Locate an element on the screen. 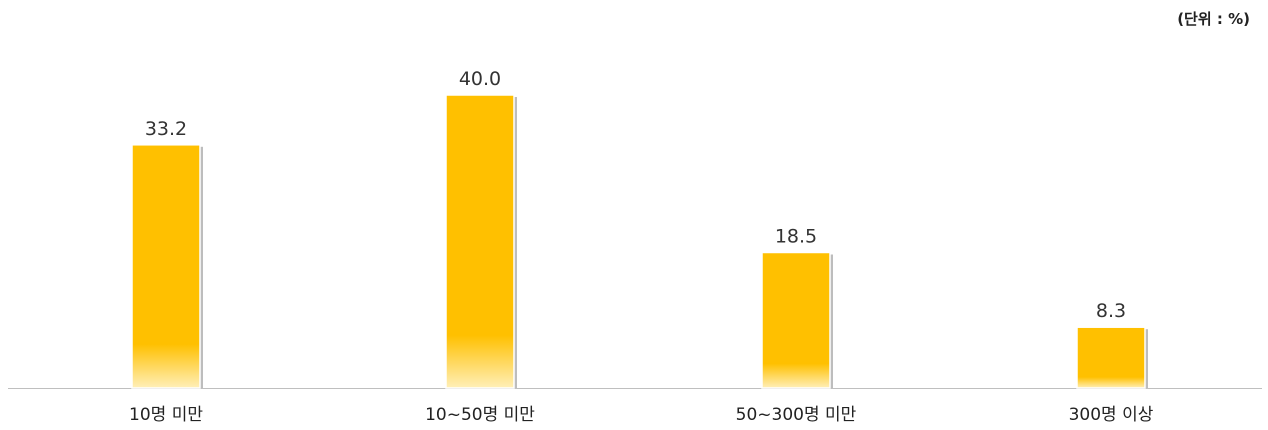 The width and height of the screenshot is (1268, 430). category-label-4: 300명 이상 is located at coordinates (1111, 415).